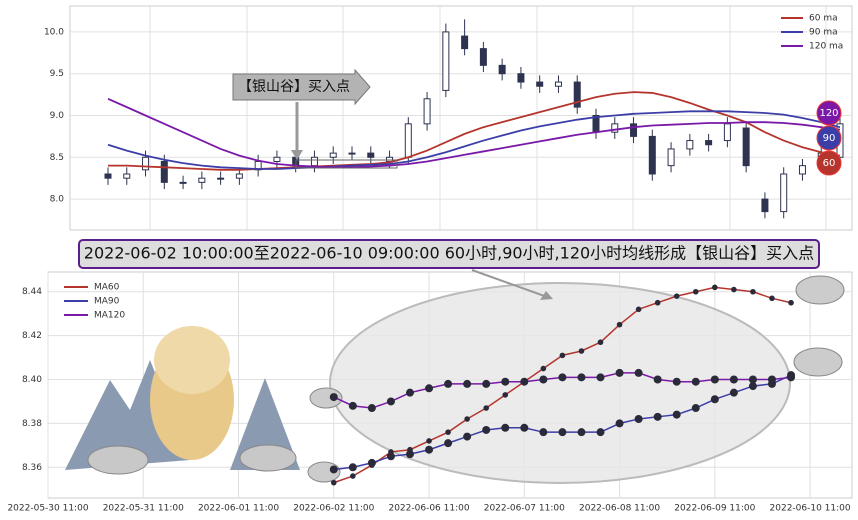 This screenshot has height=520, width=858. I want to click on banner, so click(449, 254).